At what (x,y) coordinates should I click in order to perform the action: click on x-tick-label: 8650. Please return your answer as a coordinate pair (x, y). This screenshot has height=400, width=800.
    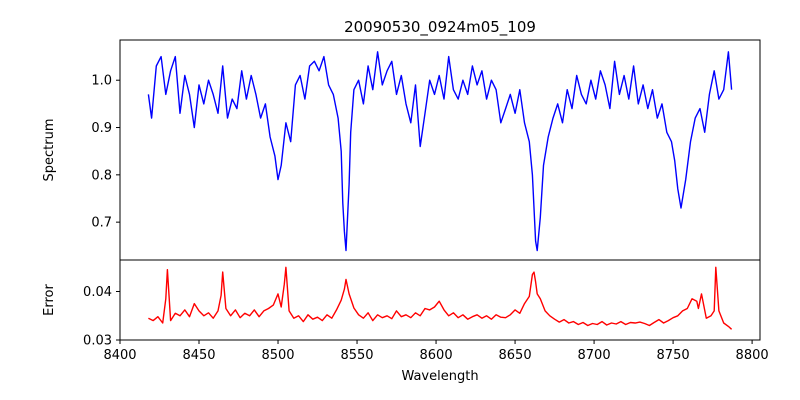
    Looking at the image, I should click on (515, 355).